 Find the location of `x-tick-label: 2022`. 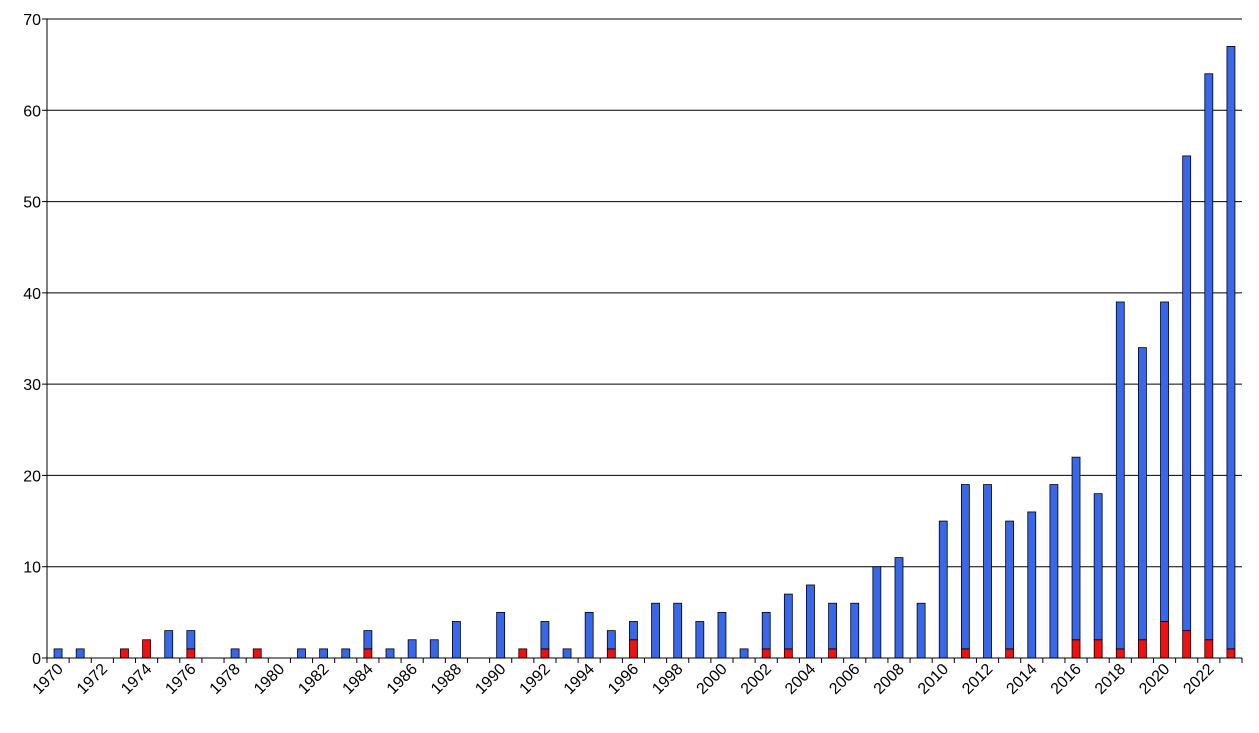

x-tick-label: 2022 is located at coordinates (1198, 679).